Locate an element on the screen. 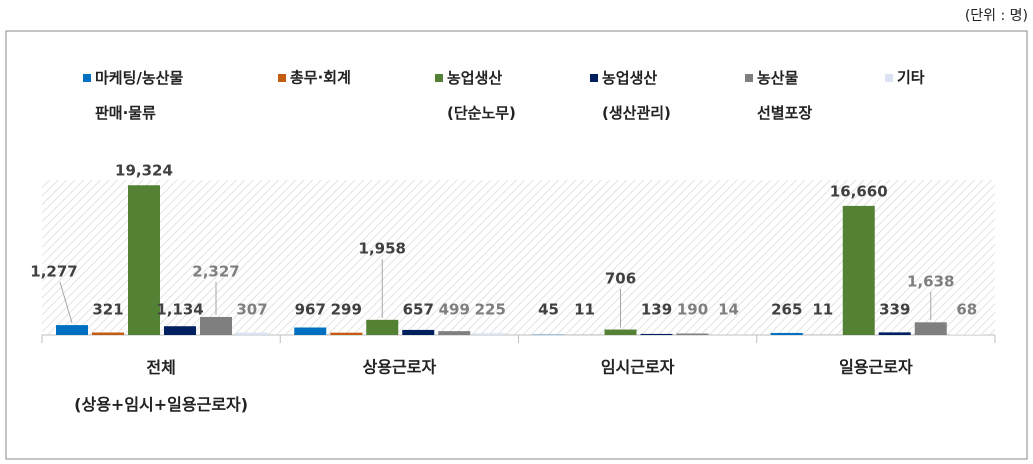 The image size is (1033, 464). data-label: 299 is located at coordinates (346, 310).